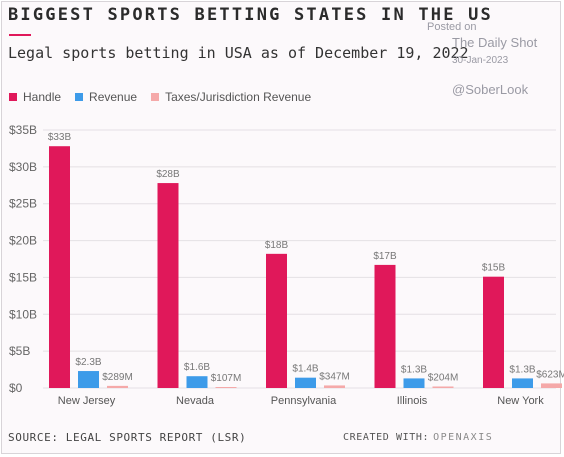 The image size is (564, 457). I want to click on x-category-label: Illinois, so click(412, 401).